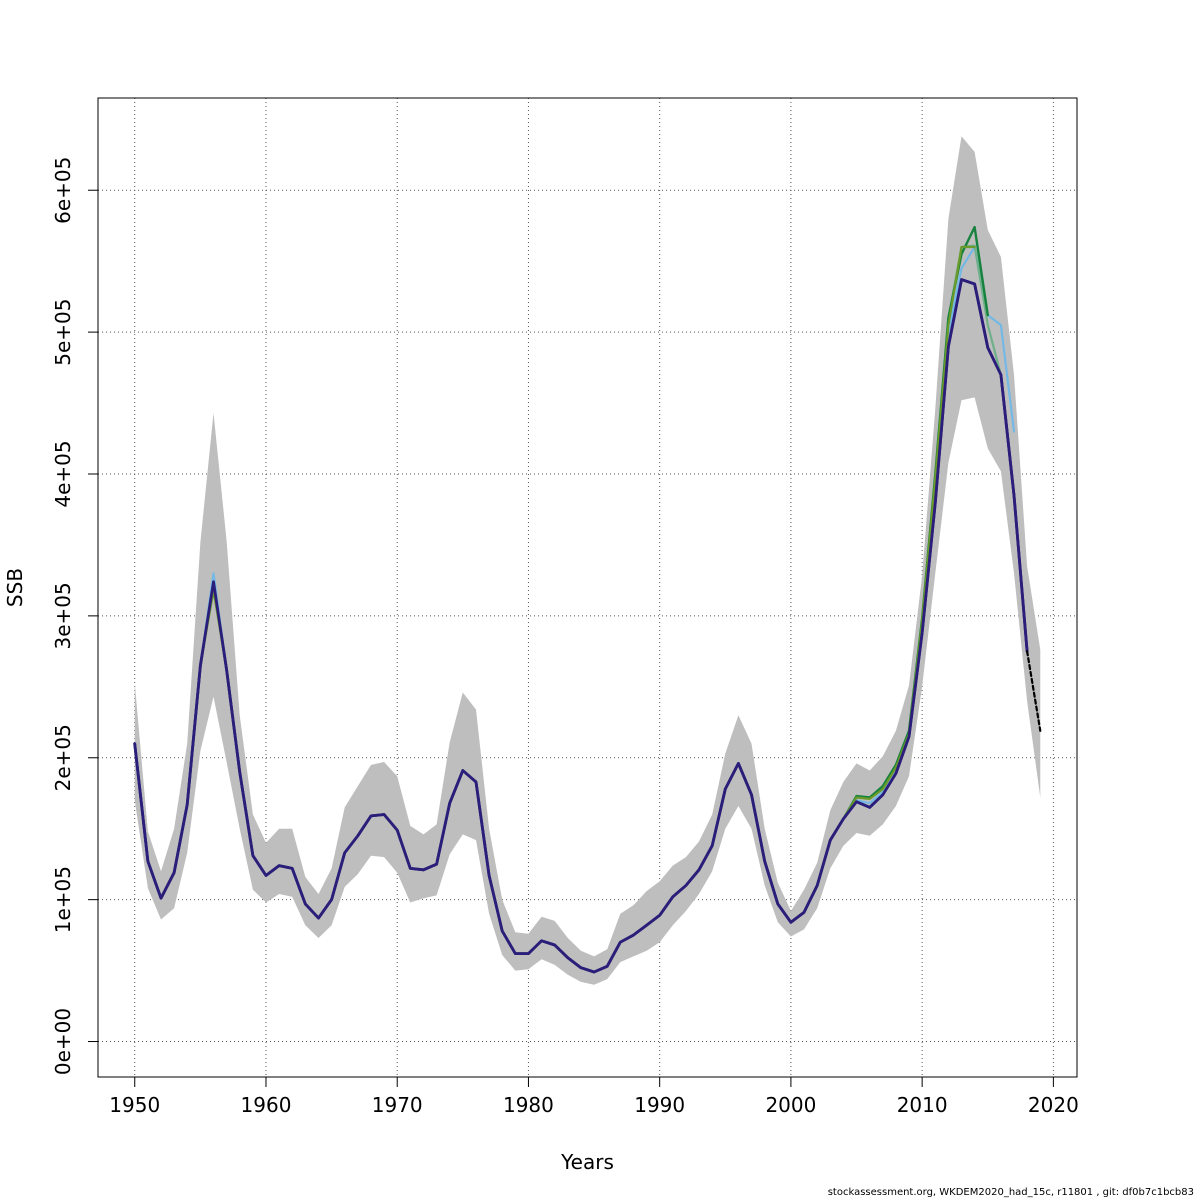  What do you see at coordinates (587, 1162) in the screenshot?
I see `x-axis-title: Years` at bounding box center [587, 1162].